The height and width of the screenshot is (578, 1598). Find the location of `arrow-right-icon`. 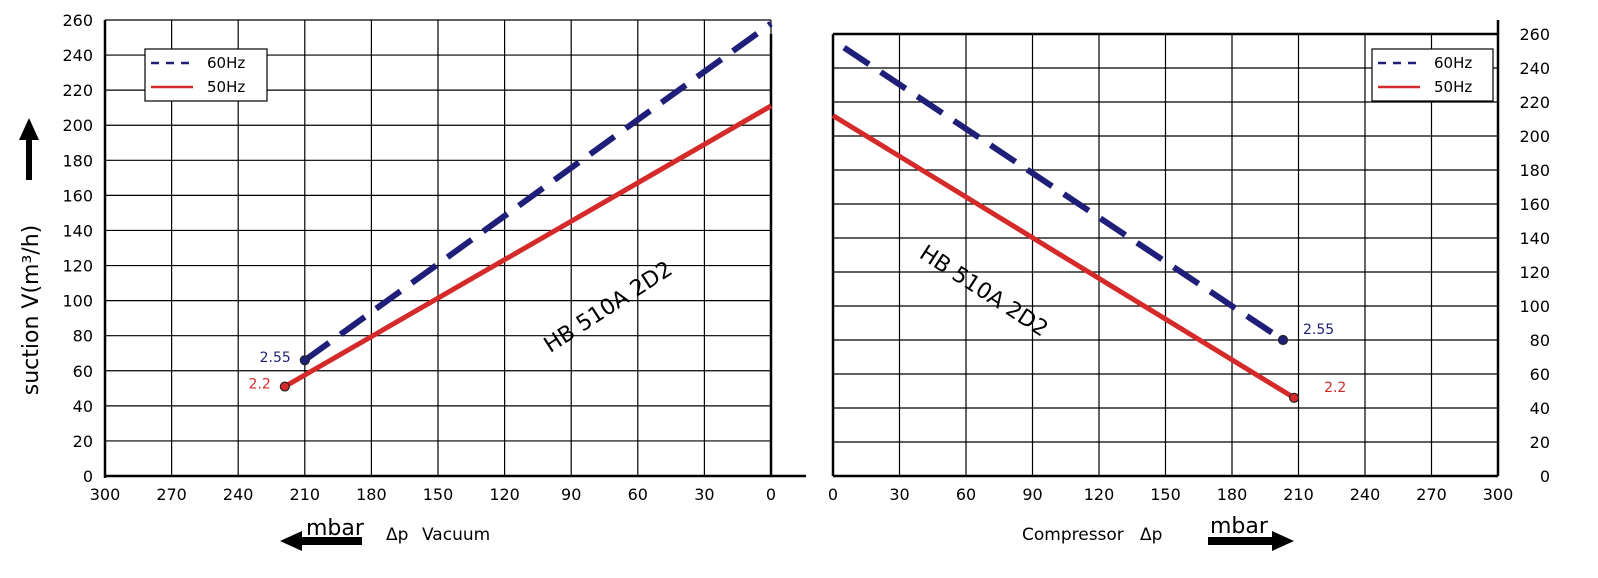

arrow-right-icon is located at coordinates (1251, 541).